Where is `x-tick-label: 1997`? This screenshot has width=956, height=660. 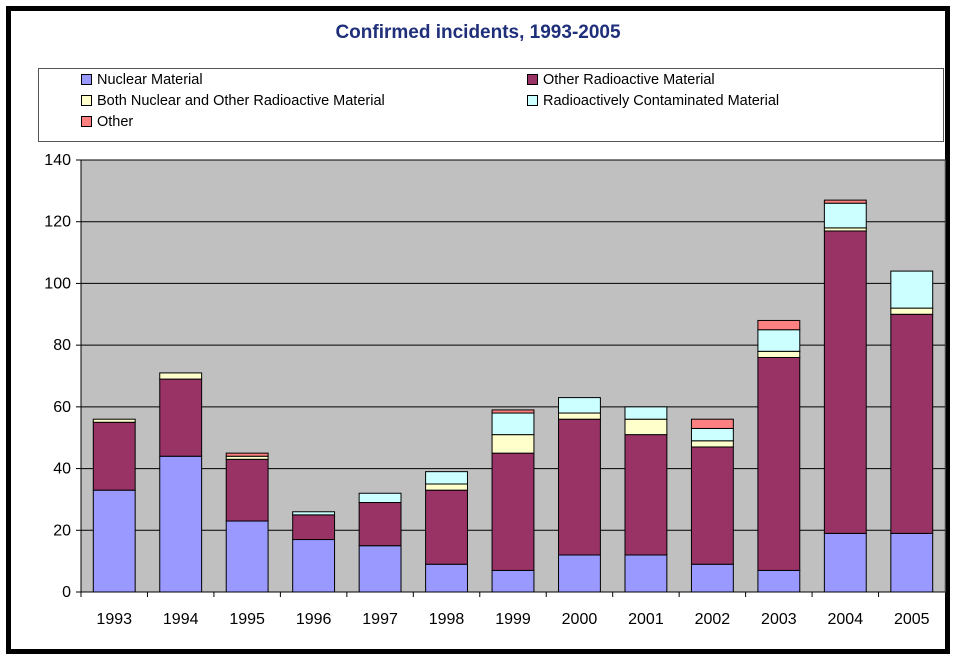 x-tick-label: 1997 is located at coordinates (380, 619).